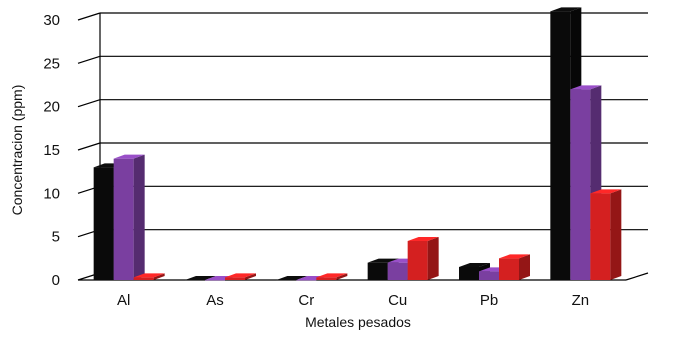 The width and height of the screenshot is (674, 342). Describe the element at coordinates (123, 300) in the screenshot. I see `x-tick-label: Al` at that location.